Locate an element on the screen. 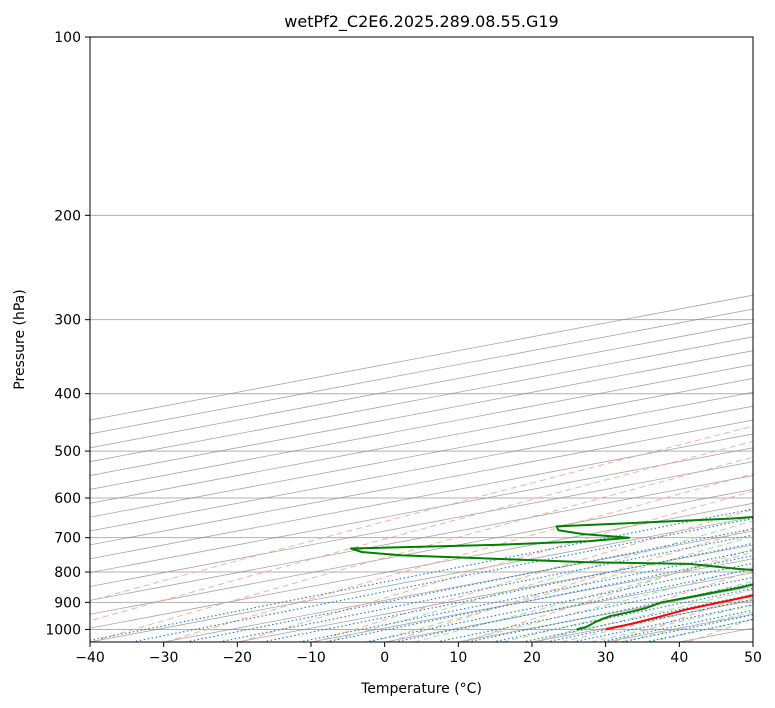 The image size is (775, 708). y-tick-label: 500 is located at coordinates (67, 452).